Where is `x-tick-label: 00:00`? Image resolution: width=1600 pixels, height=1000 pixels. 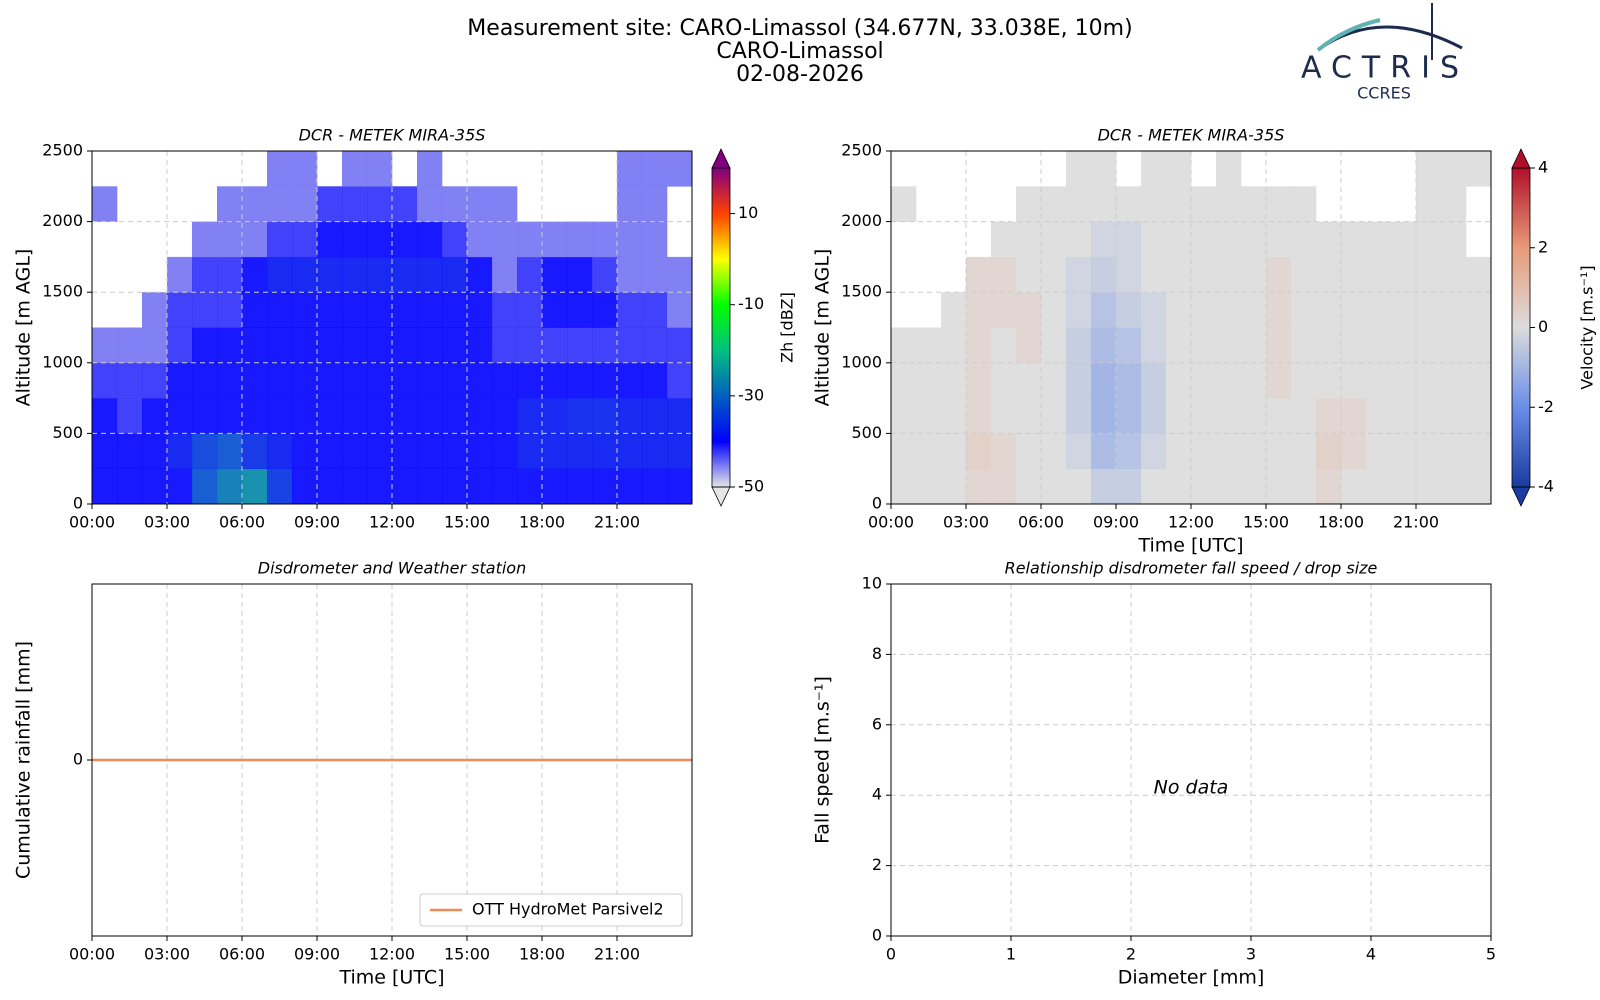 x-tick-label: 00:00 is located at coordinates (92, 522).